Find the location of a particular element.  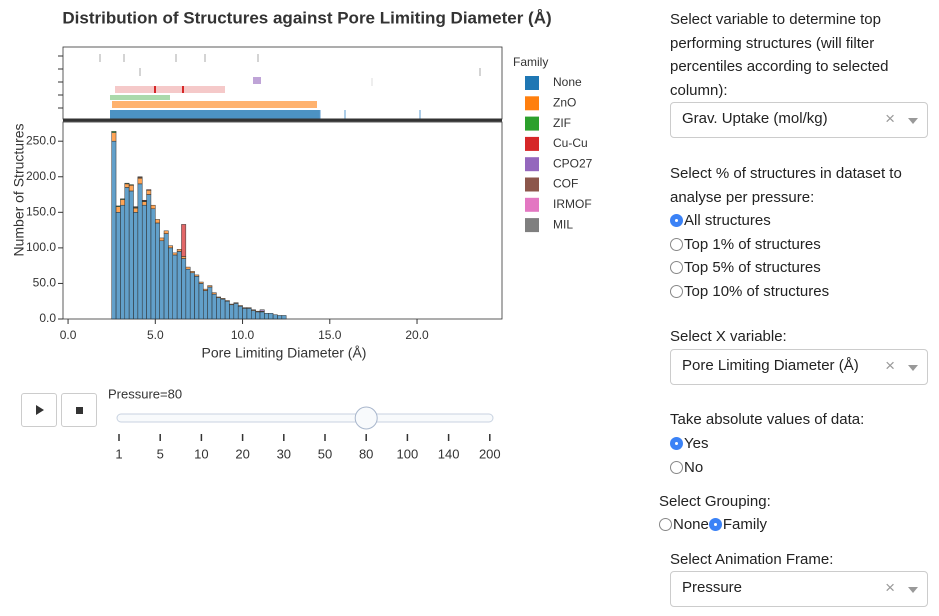

legend-label: IRMOF is located at coordinates (572, 204).